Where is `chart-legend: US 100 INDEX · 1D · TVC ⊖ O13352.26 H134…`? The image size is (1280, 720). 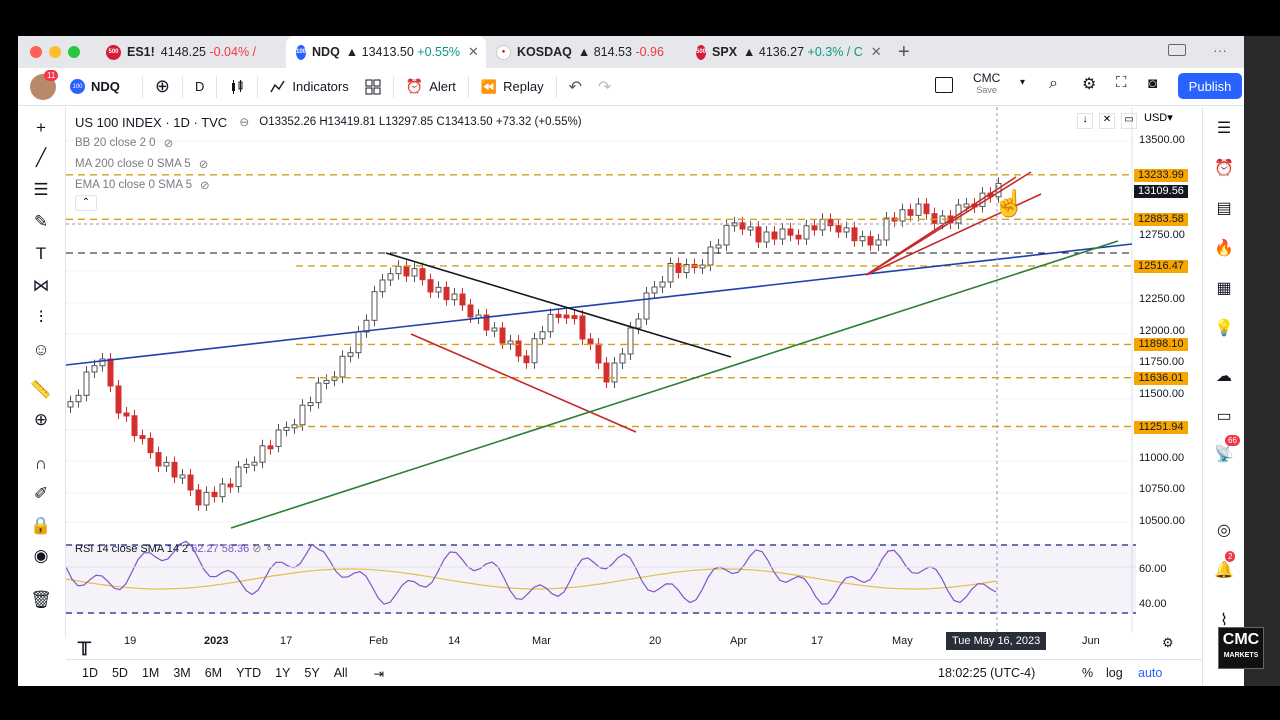
chart-legend: US 100 INDEX · 1D · TVC ⊖ O13352.26 H134… is located at coordinates (328, 161).